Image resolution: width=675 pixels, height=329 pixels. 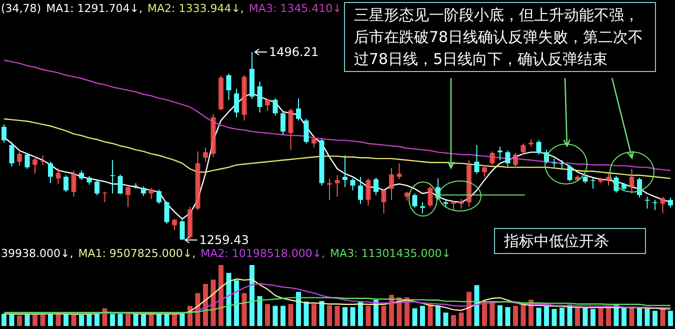 What do you see at coordinates (94, 8) in the screenshot?
I see `text: MA1: 1291.704↓,` at bounding box center [94, 8].